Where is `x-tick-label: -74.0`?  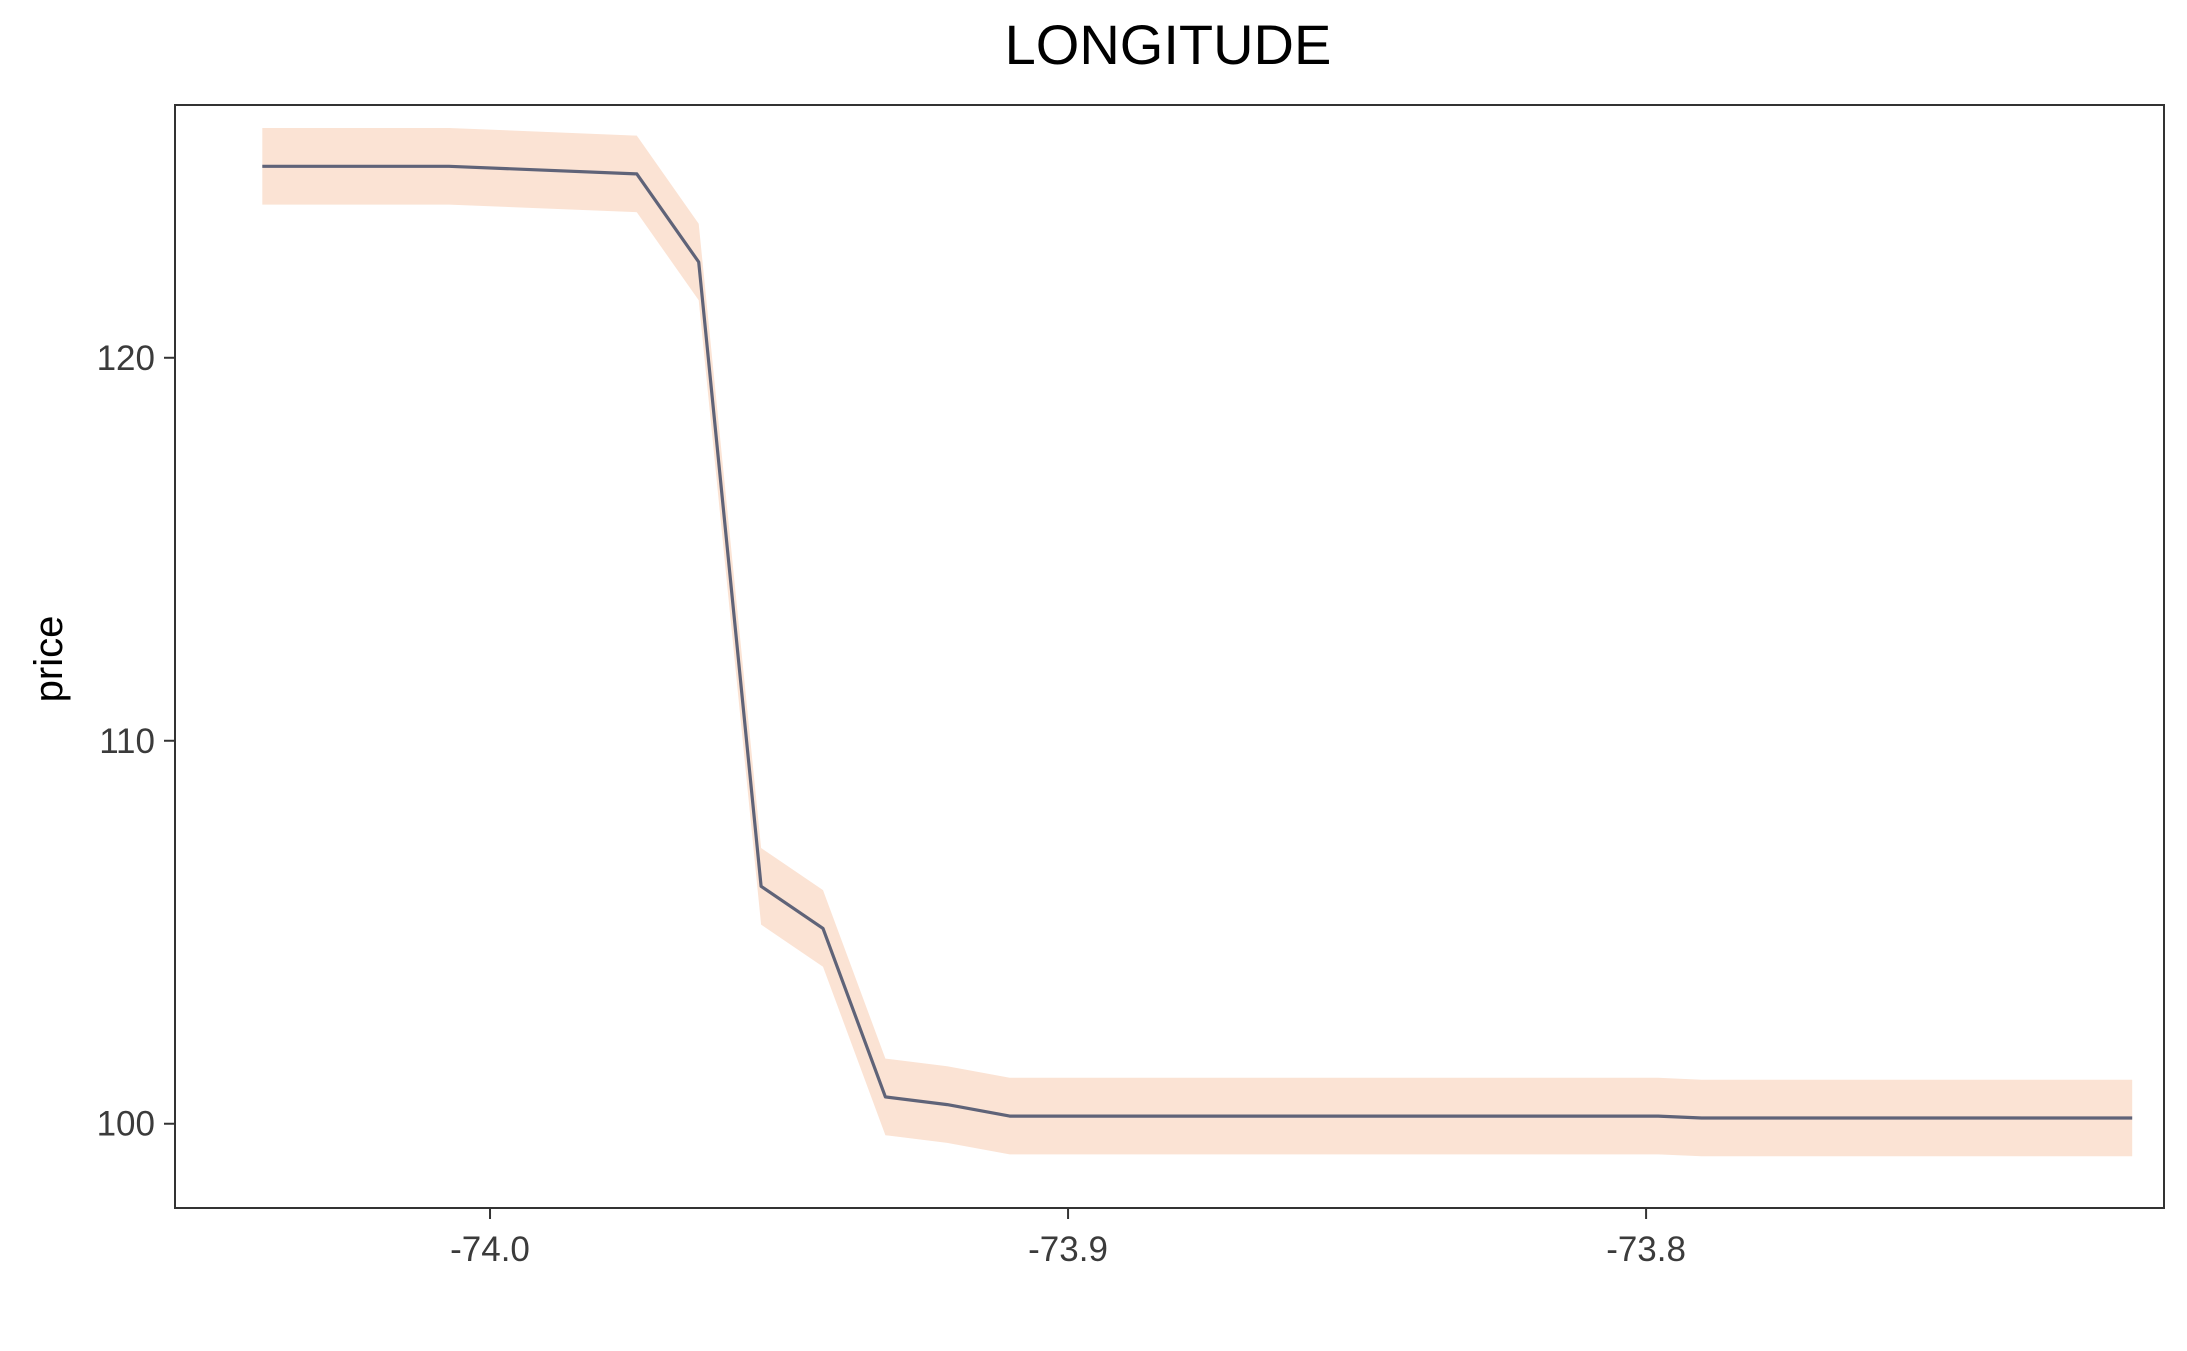 x-tick-label: -74.0 is located at coordinates (490, 1249).